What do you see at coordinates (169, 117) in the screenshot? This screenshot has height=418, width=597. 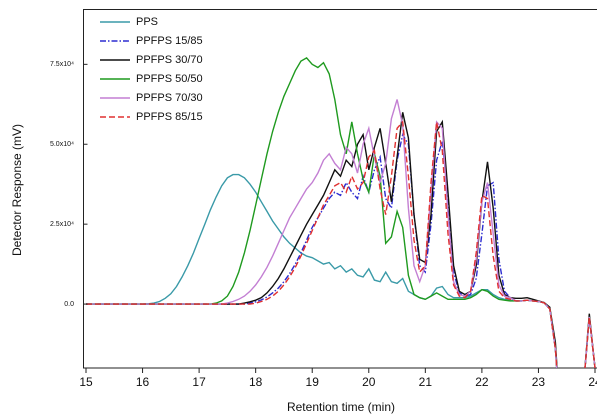 I see `legend-label: PPFPS 85/15` at bounding box center [169, 117].